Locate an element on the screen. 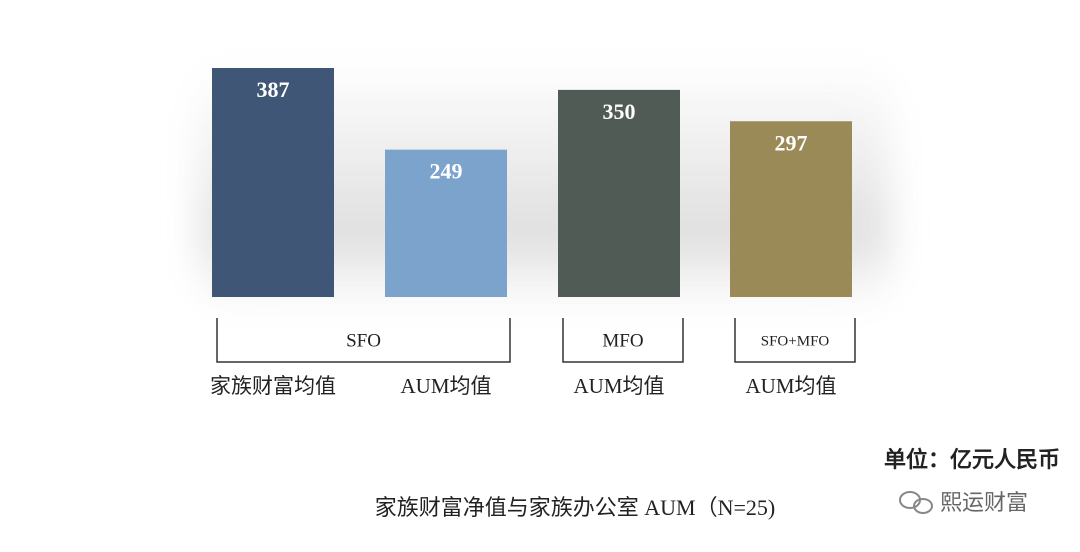  unit: 单位：亿元人民币 is located at coordinates (972, 459).